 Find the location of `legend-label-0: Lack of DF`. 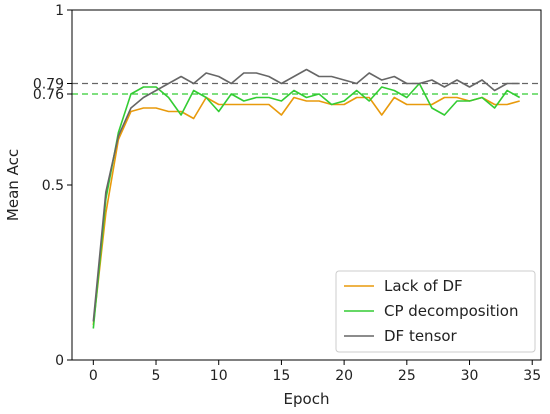

legend-label-0: Lack of DF is located at coordinates (423, 286).